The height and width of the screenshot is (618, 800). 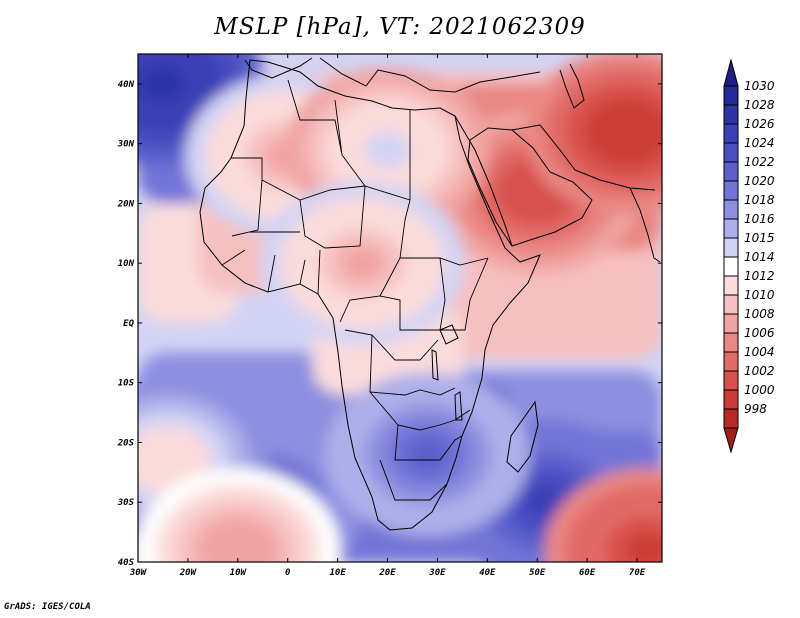 What do you see at coordinates (759, 257) in the screenshot?
I see `colorbar-label: 1014` at bounding box center [759, 257].